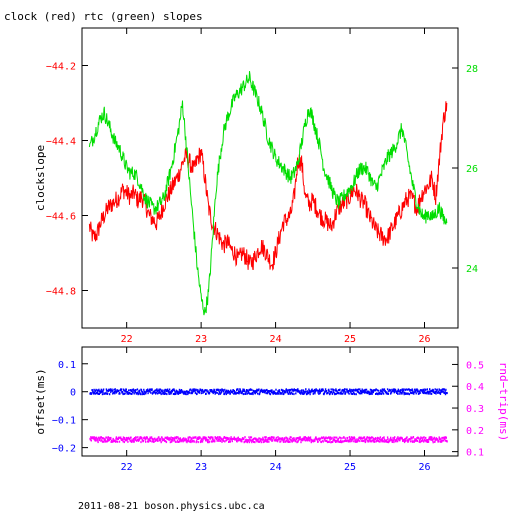  I want to click on x-tick-label: 24, so click(276, 339).